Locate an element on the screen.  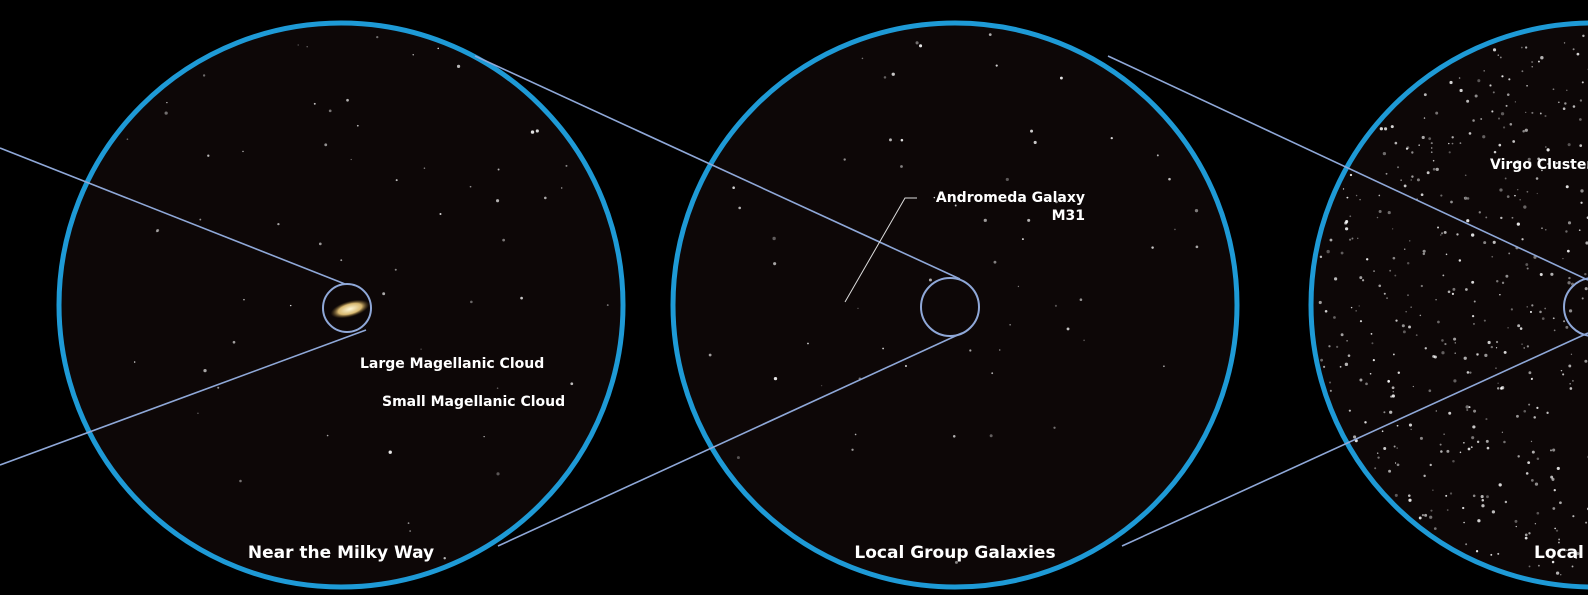
pointer is located at coordinates (880, 250).